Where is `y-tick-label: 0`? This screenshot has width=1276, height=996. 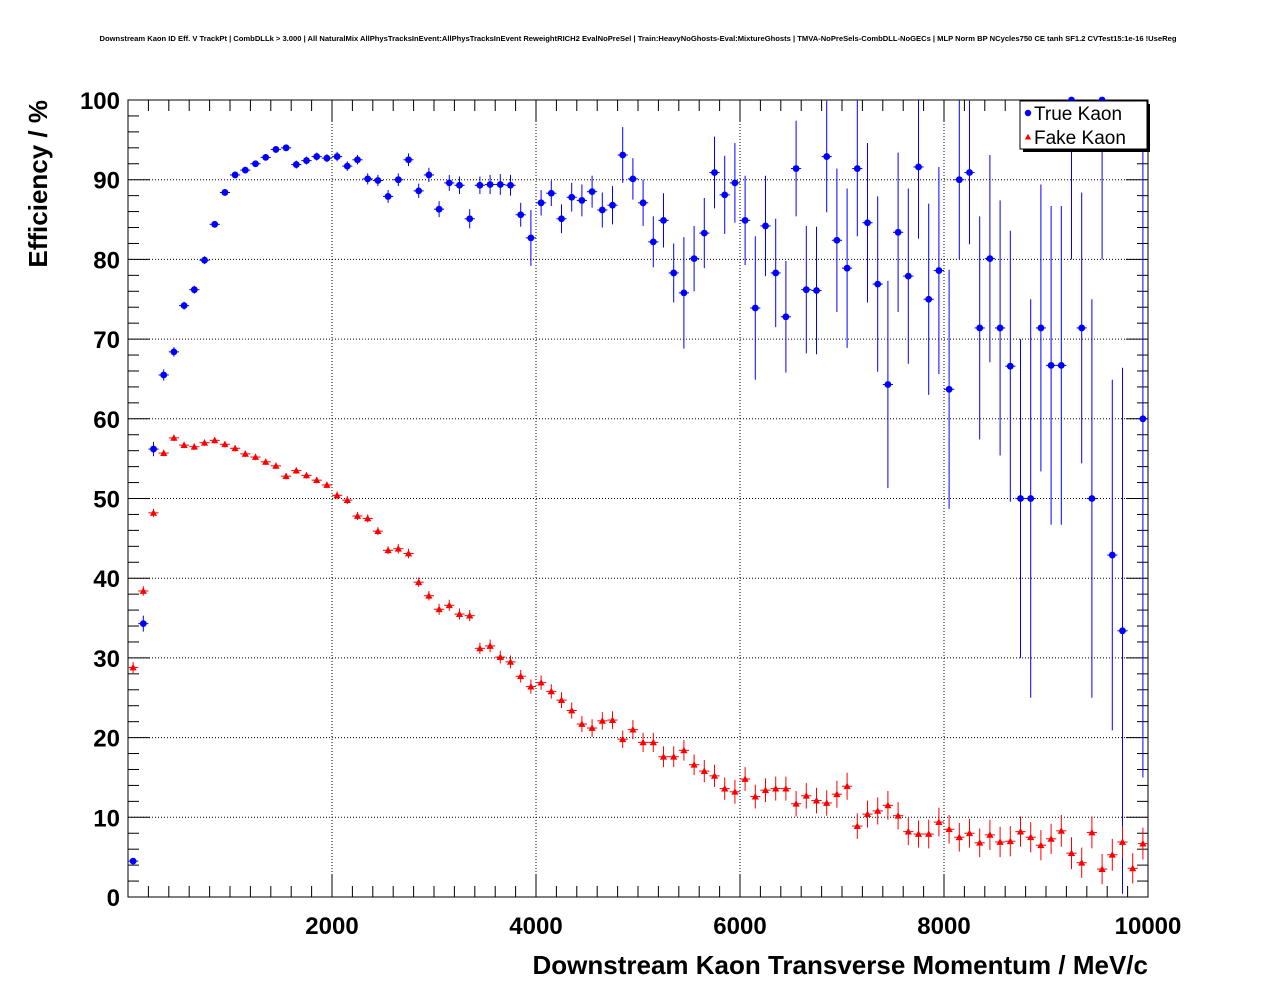 y-tick-label: 0 is located at coordinates (113, 898).